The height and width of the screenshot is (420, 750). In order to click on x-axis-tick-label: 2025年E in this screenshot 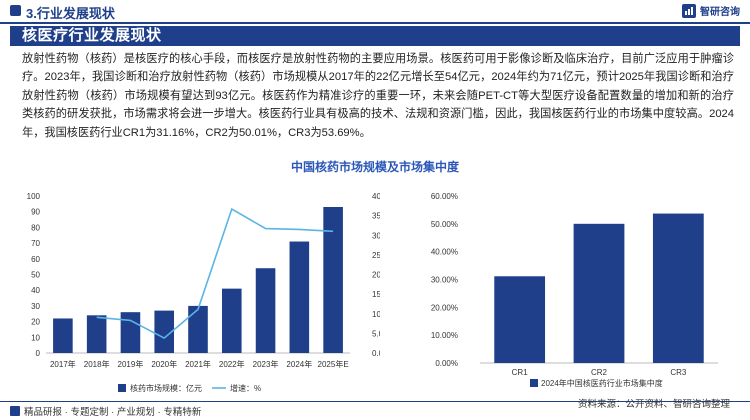, I will do `click(333, 364)`.